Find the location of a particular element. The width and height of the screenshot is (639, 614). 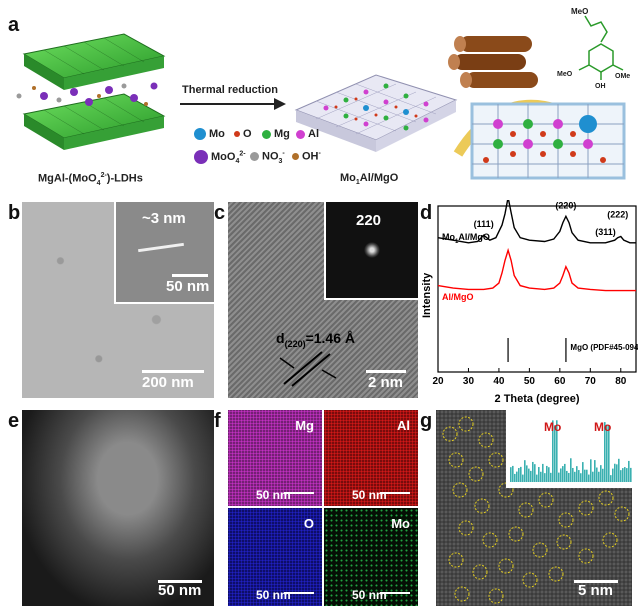

panel-c-fft-inset: 220 is located at coordinates (371, 251).